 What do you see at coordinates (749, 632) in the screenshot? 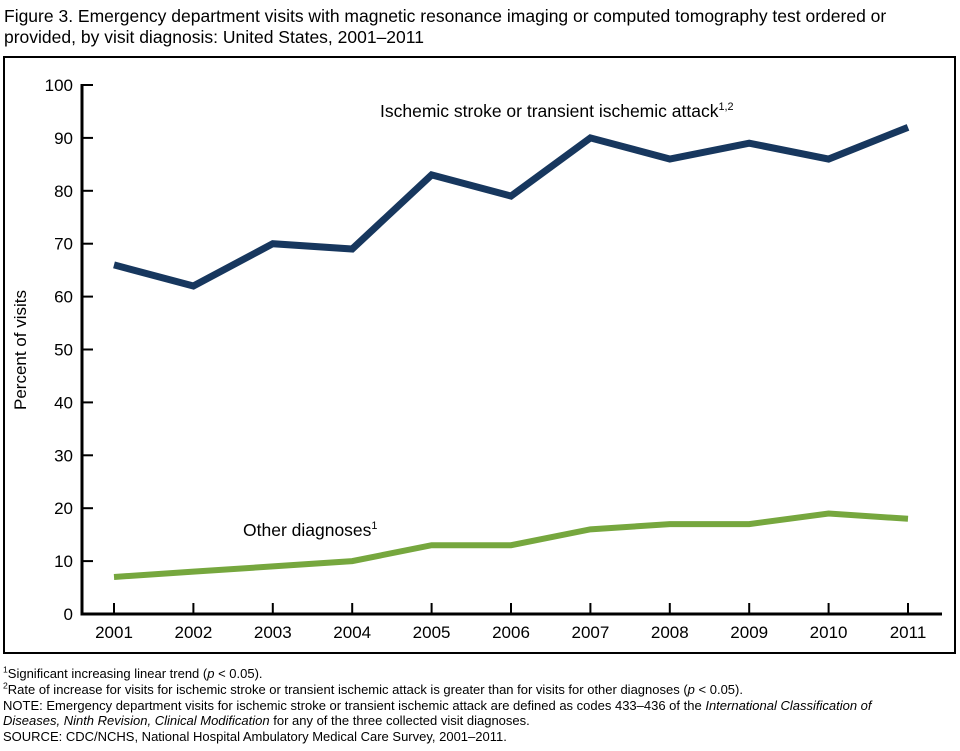
I see `svg-text: 2009` at bounding box center [749, 632].